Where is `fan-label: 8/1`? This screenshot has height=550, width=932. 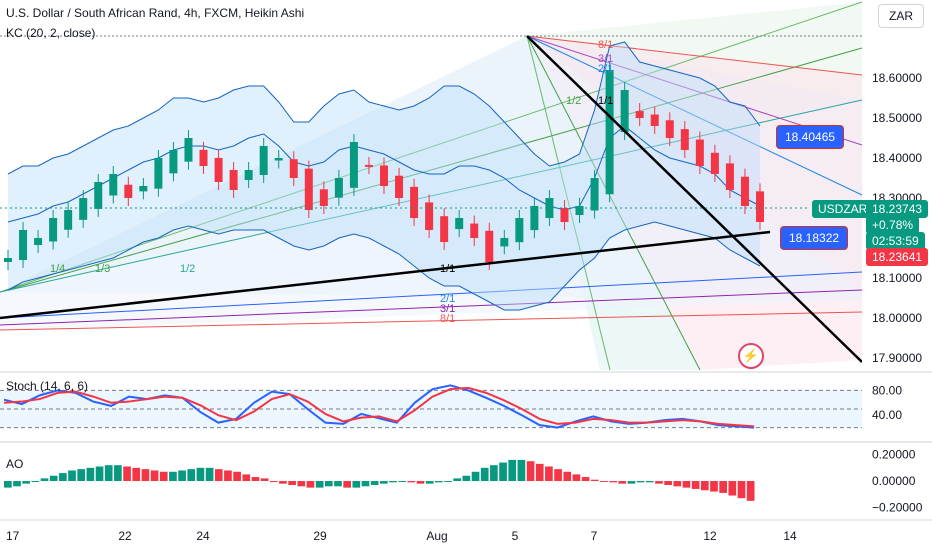
fan-label: 8/1 is located at coordinates (447, 319).